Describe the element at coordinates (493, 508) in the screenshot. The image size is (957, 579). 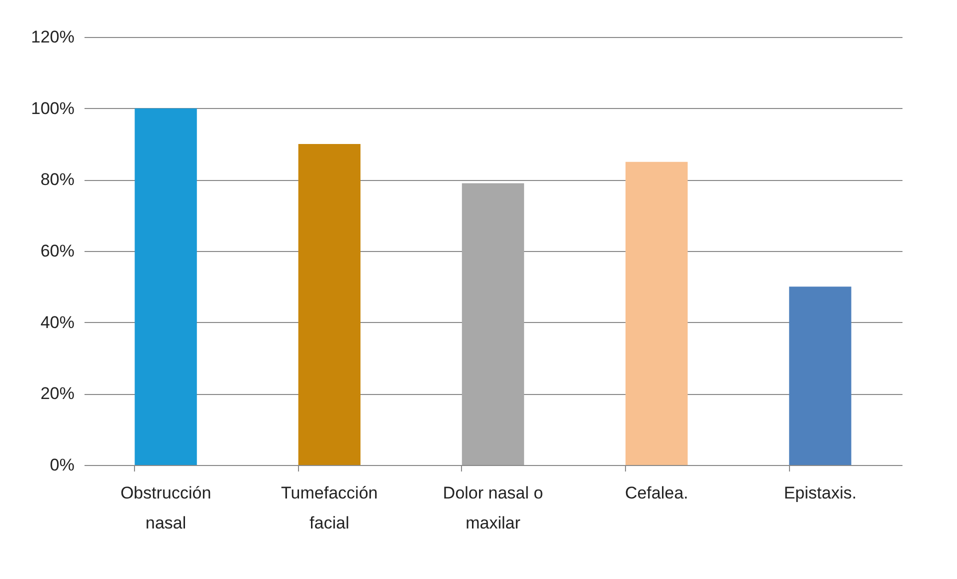
I see `x-tick-label: Dolor nasal o maxilar` at that location.